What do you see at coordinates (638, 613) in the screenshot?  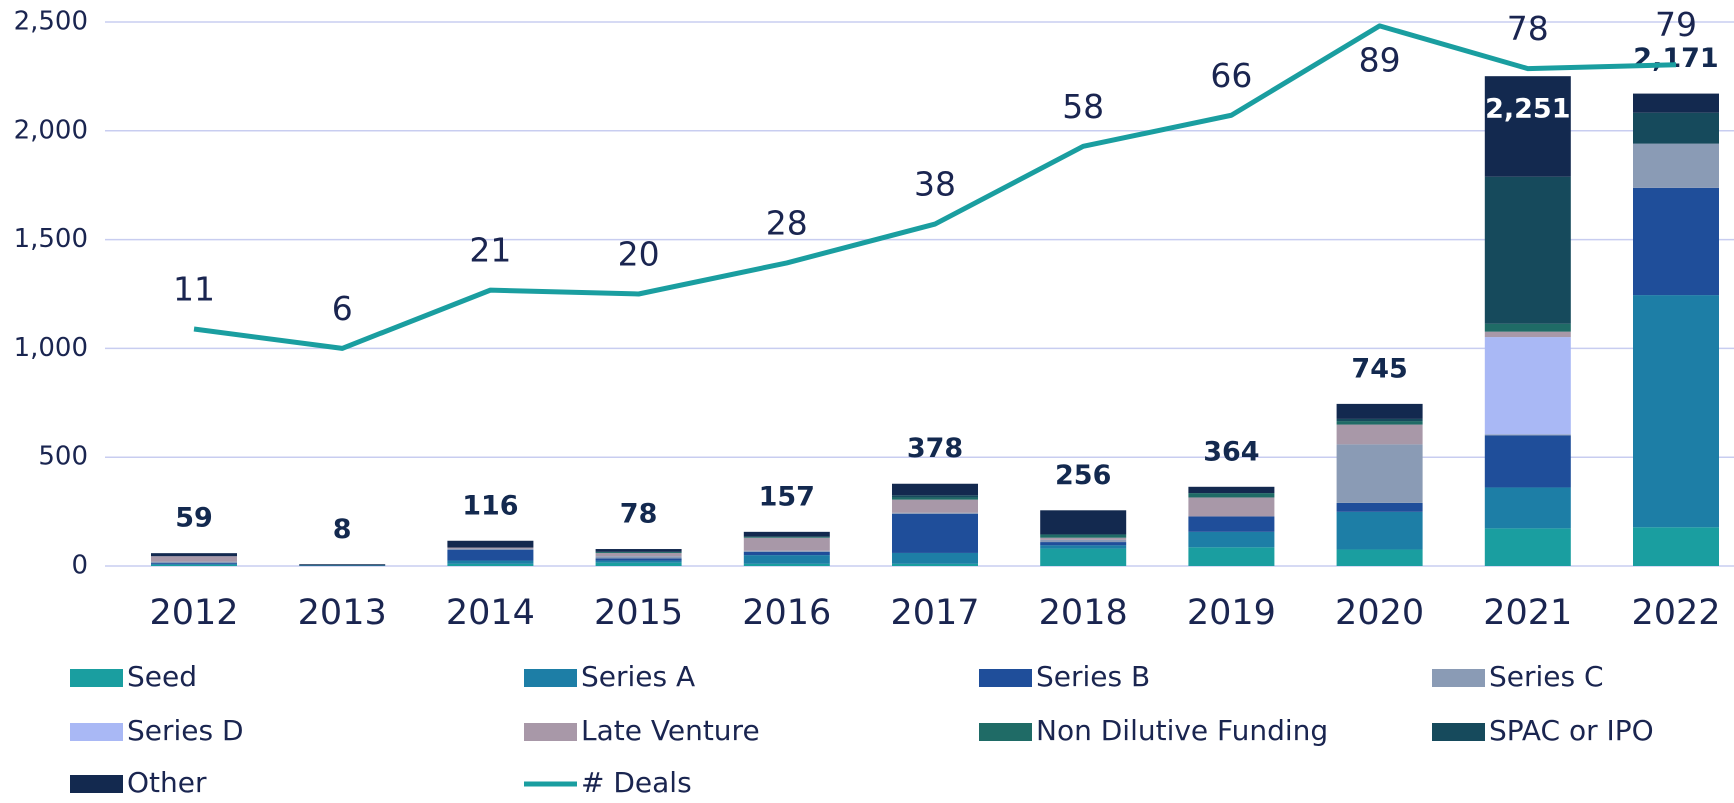 I see `x-tick-label: 2015` at bounding box center [638, 613].